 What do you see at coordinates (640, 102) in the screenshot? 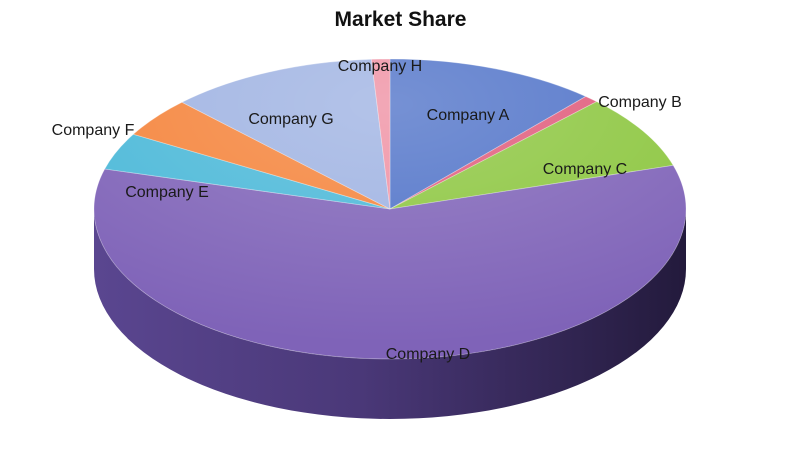
I see `slice-label-company-b: Company B` at bounding box center [640, 102].